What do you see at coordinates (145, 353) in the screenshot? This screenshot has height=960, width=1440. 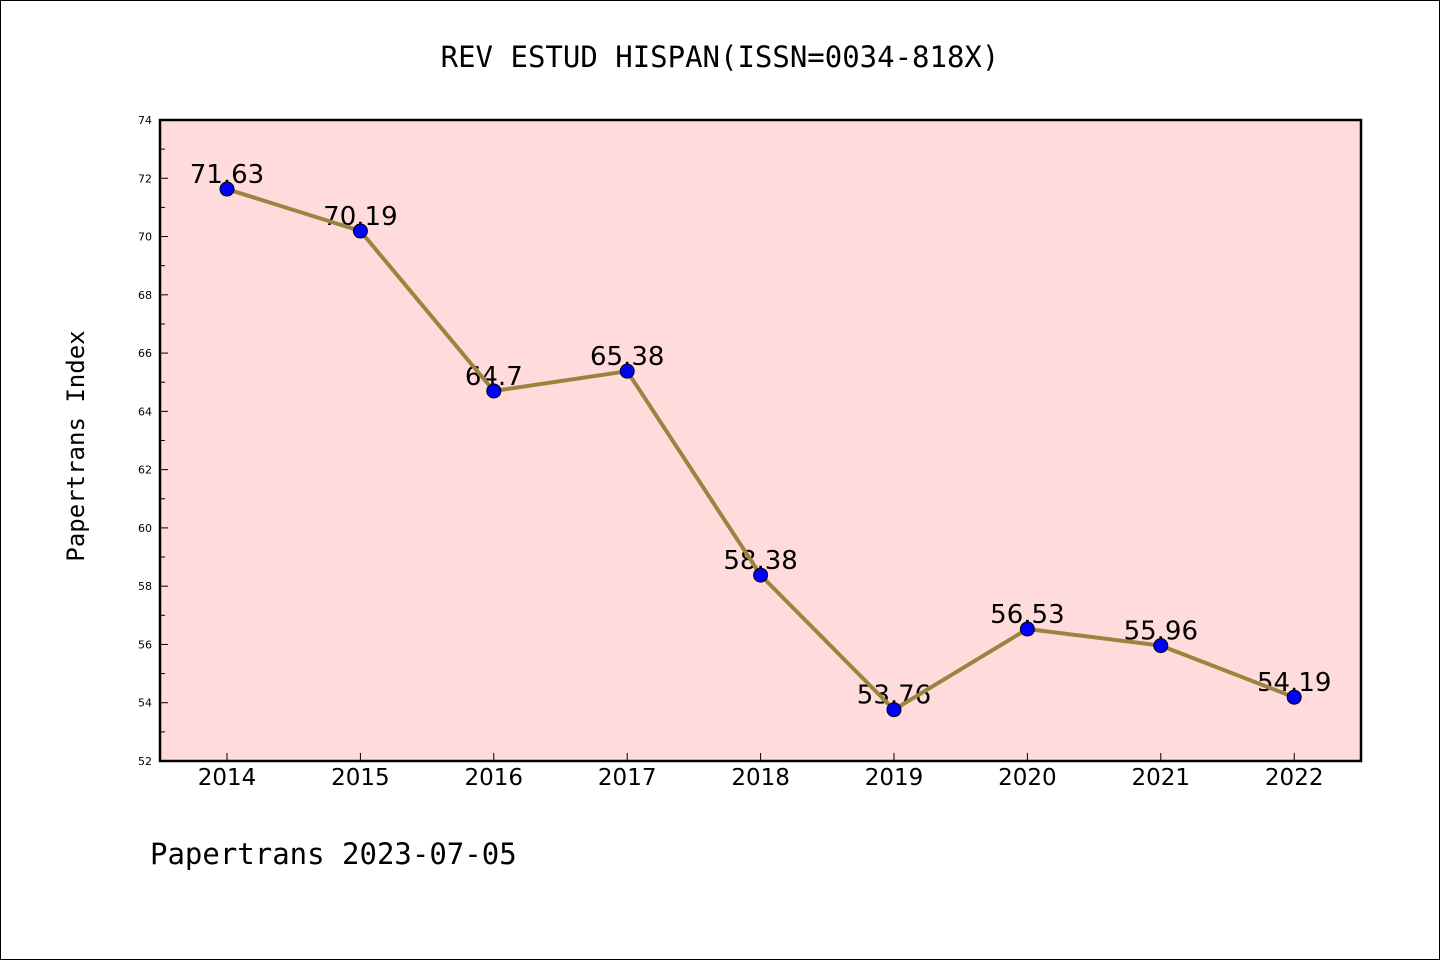 I see `y-tick-label: 66` at bounding box center [145, 353].